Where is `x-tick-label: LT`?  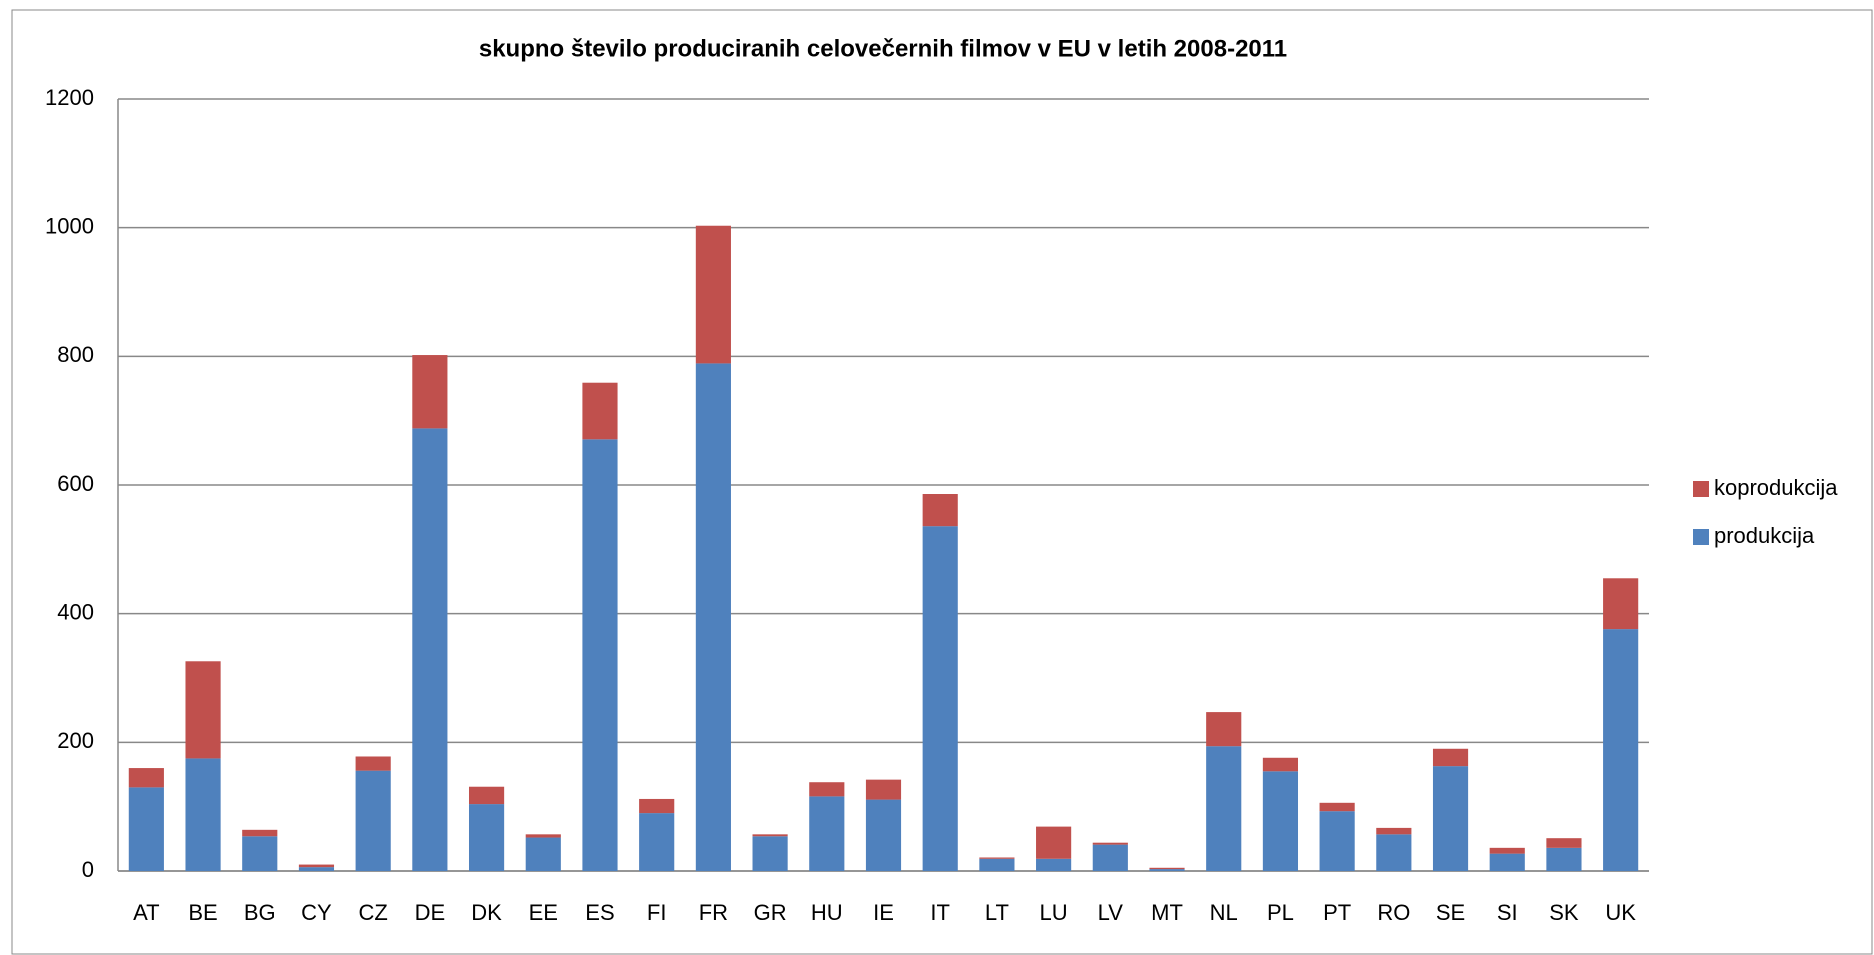
x-tick-label: LT is located at coordinates (997, 912).